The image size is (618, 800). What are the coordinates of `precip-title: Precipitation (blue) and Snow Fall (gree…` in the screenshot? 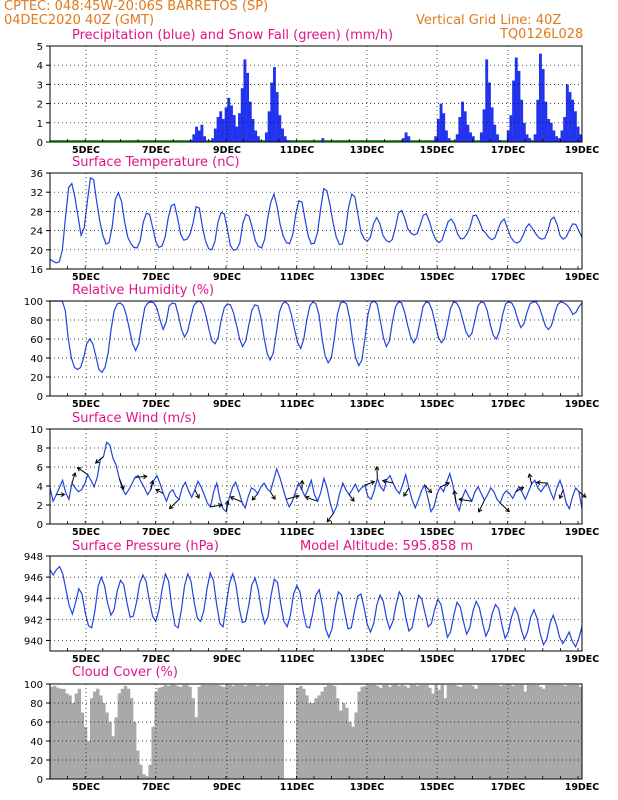 It's located at (233, 35).